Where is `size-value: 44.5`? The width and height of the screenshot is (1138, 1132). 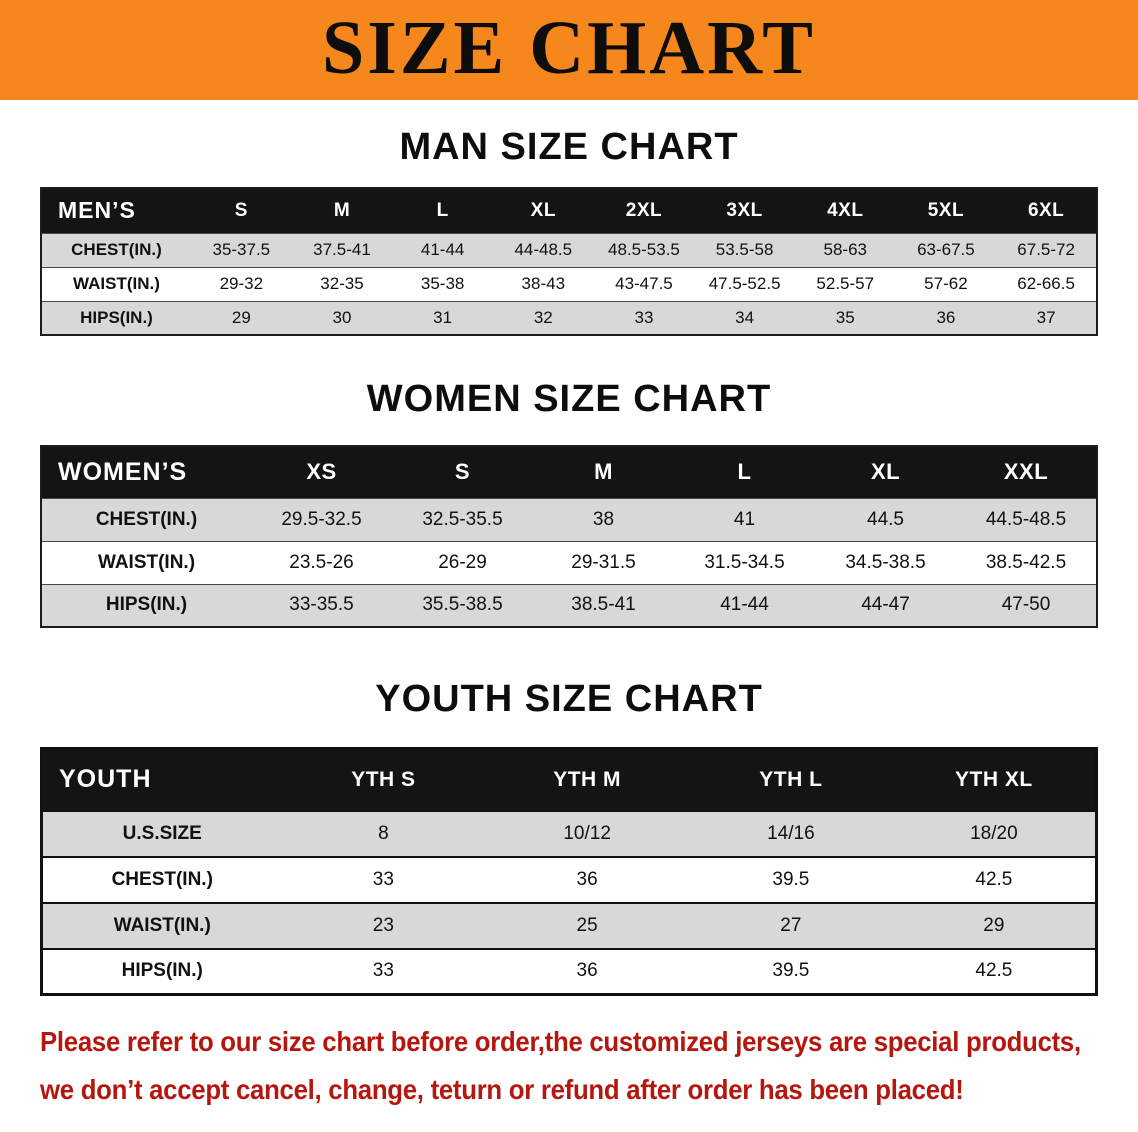
size-value: 44.5 is located at coordinates (885, 519).